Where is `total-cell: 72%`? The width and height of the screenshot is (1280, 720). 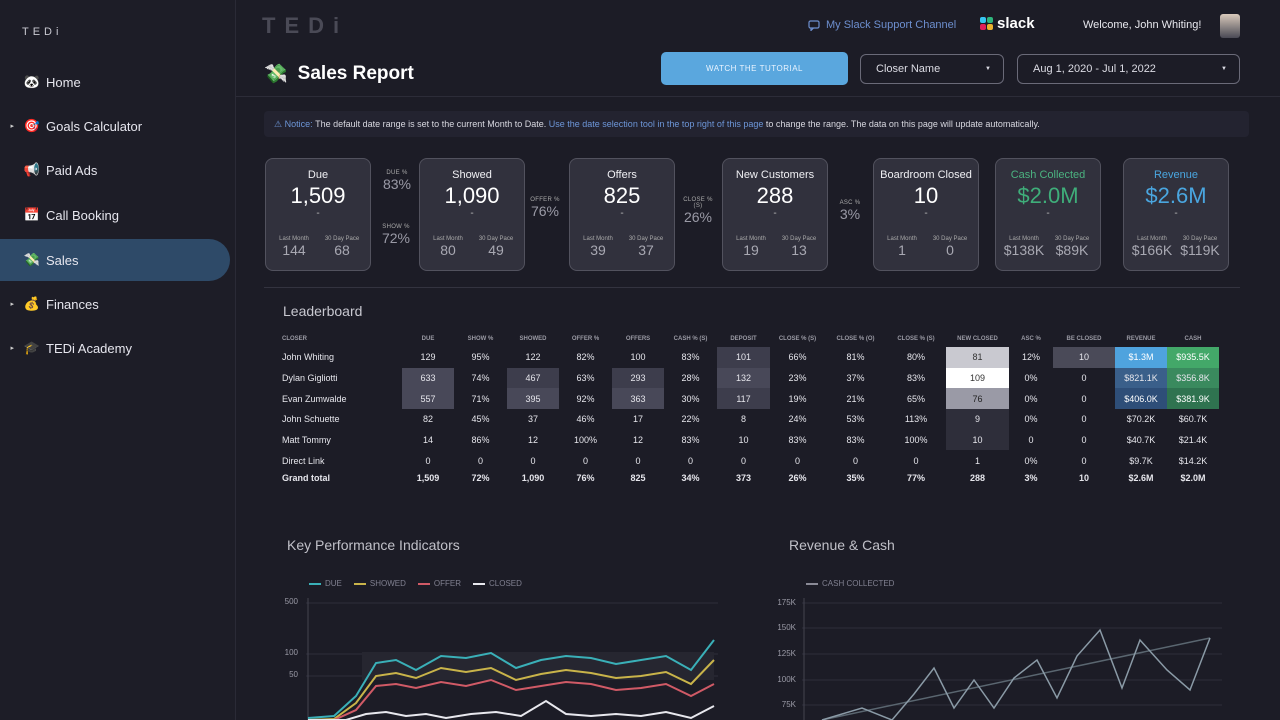 total-cell: 72% is located at coordinates (480, 478).